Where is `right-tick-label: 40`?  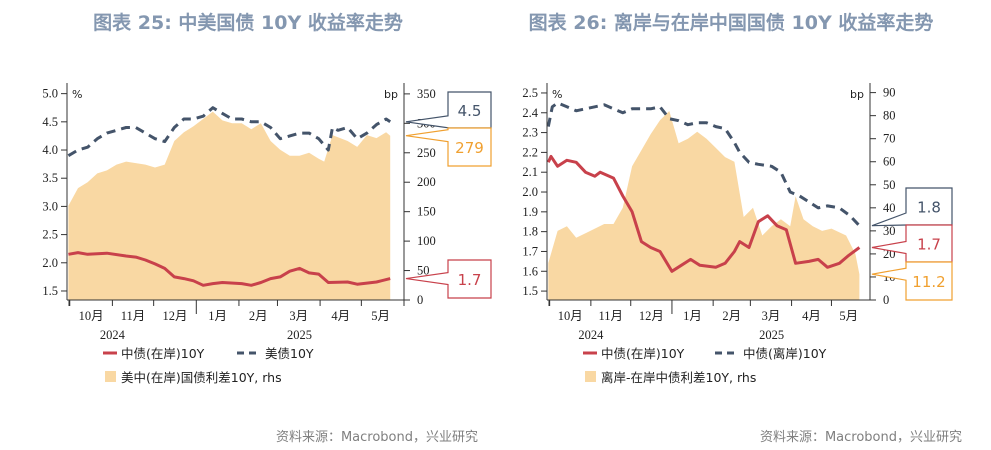
right-tick-label: 40 is located at coordinates (889, 208).